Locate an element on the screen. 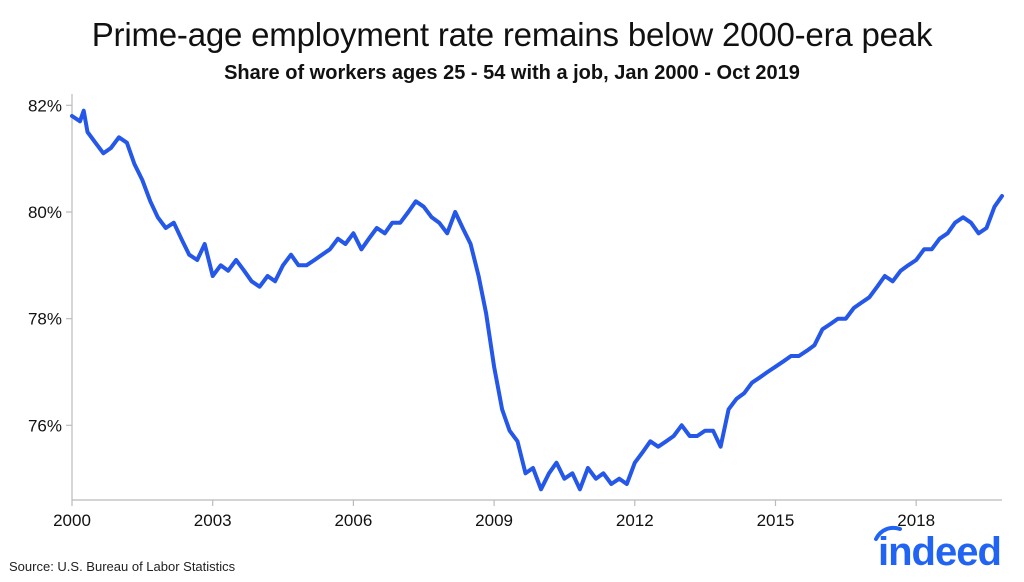 This screenshot has height=582, width=1024. y-tick-label: 80% is located at coordinates (45, 212).